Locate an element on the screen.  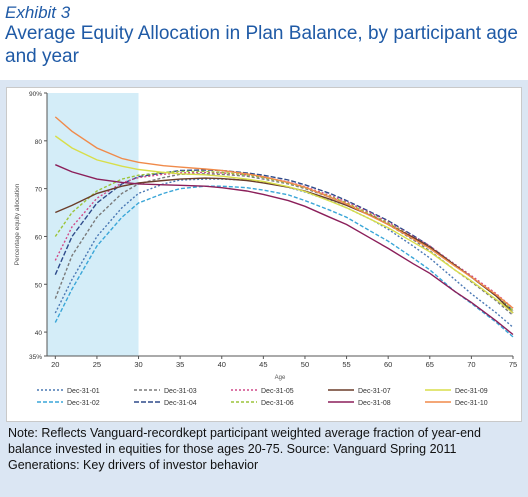
exhibit-label: Exhibit 3 is located at coordinates (38, 12).